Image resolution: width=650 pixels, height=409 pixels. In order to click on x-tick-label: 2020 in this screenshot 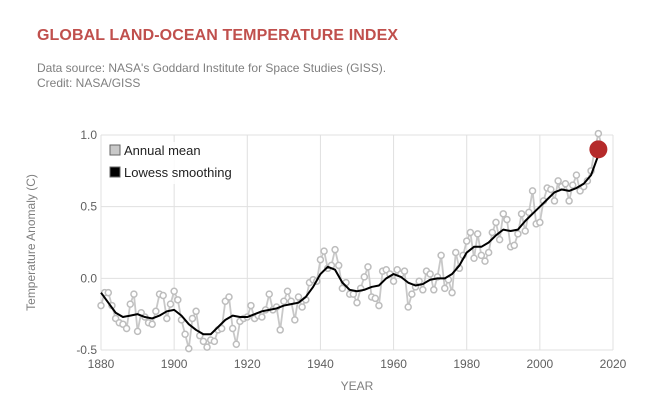, I will do `click(613, 364)`.